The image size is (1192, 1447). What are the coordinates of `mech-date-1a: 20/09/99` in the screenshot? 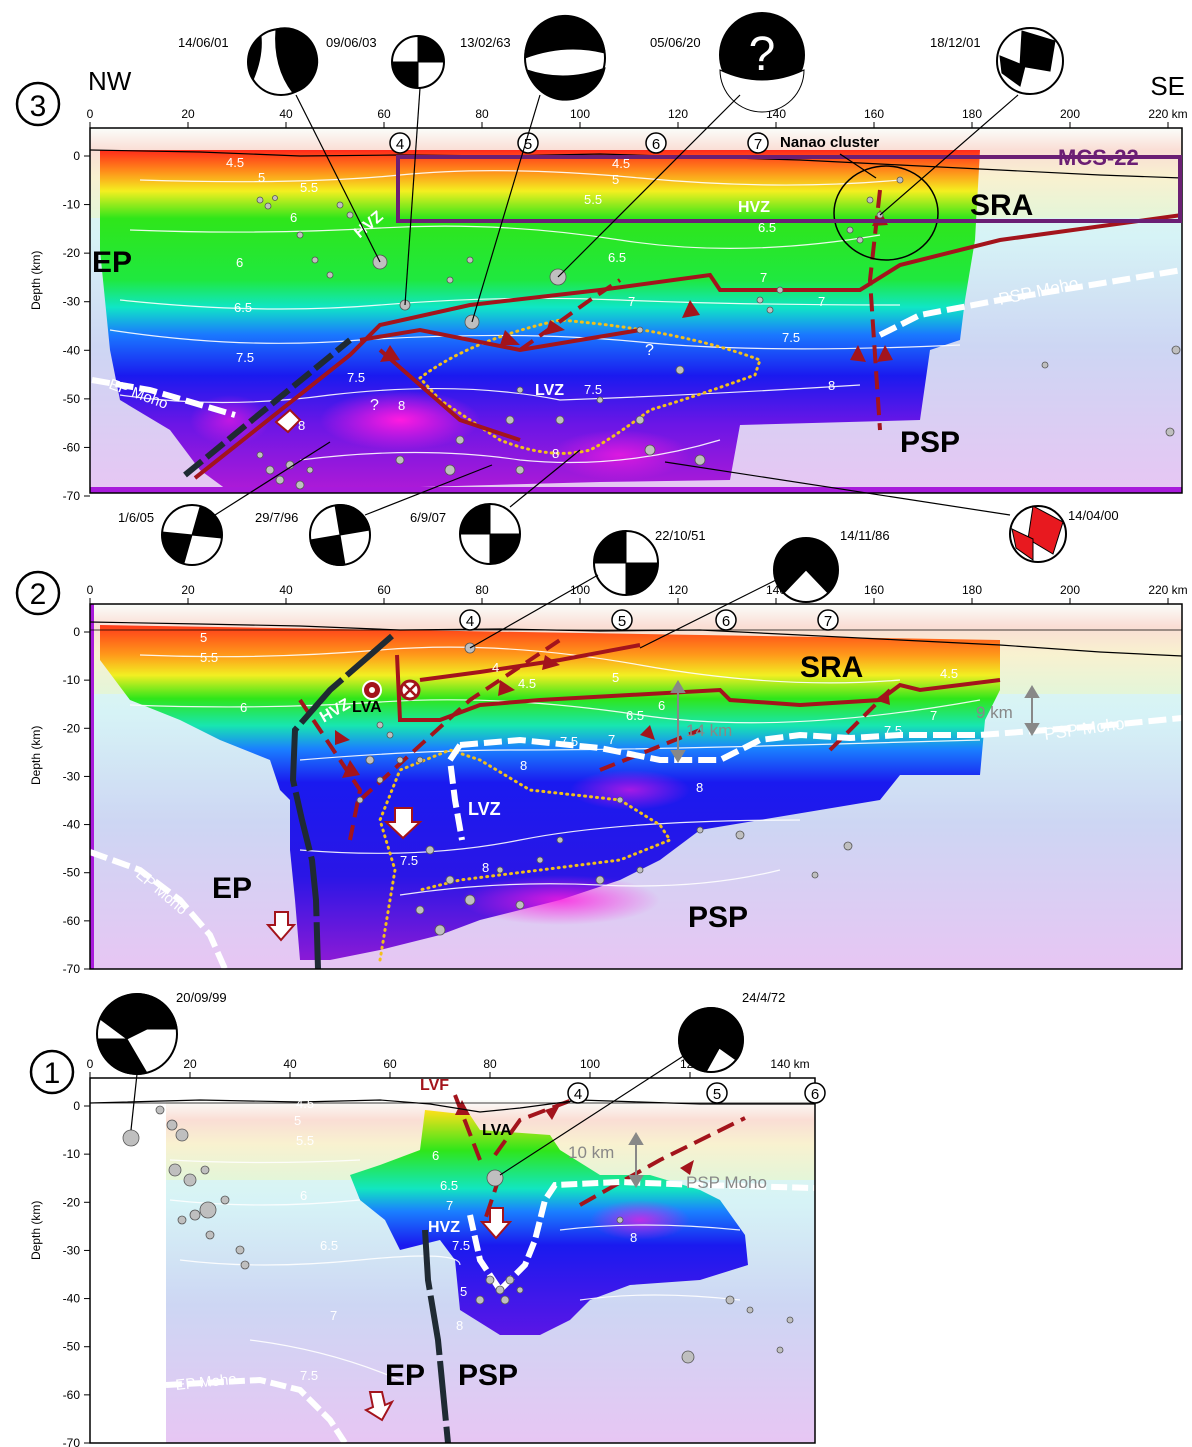 It's located at (201, 997).